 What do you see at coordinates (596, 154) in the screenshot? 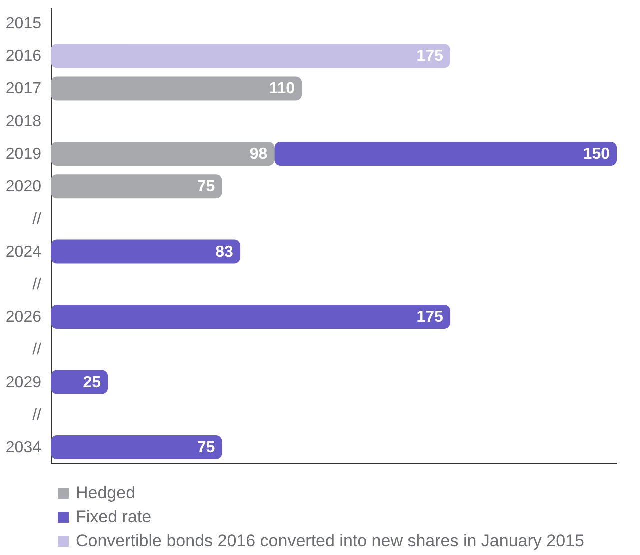
I see `data-label: 150` at bounding box center [596, 154].